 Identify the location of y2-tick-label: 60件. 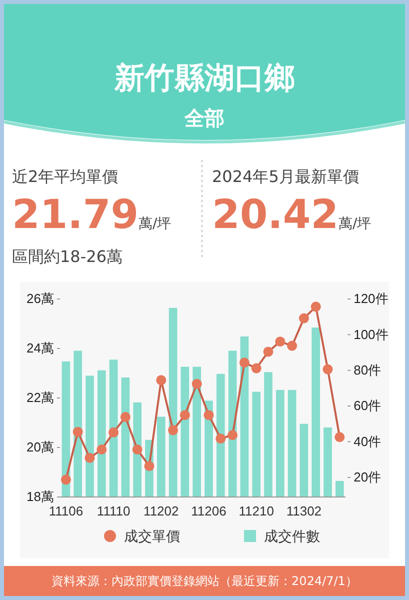
(368, 406).